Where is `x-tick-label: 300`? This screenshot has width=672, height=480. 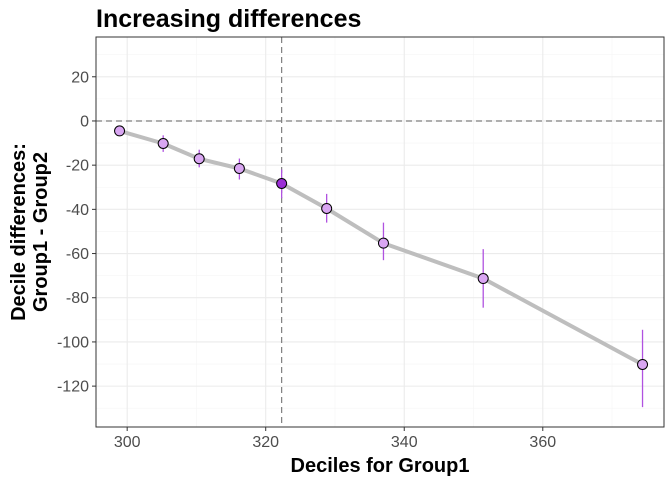
x-tick-label: 300 is located at coordinates (127, 442).